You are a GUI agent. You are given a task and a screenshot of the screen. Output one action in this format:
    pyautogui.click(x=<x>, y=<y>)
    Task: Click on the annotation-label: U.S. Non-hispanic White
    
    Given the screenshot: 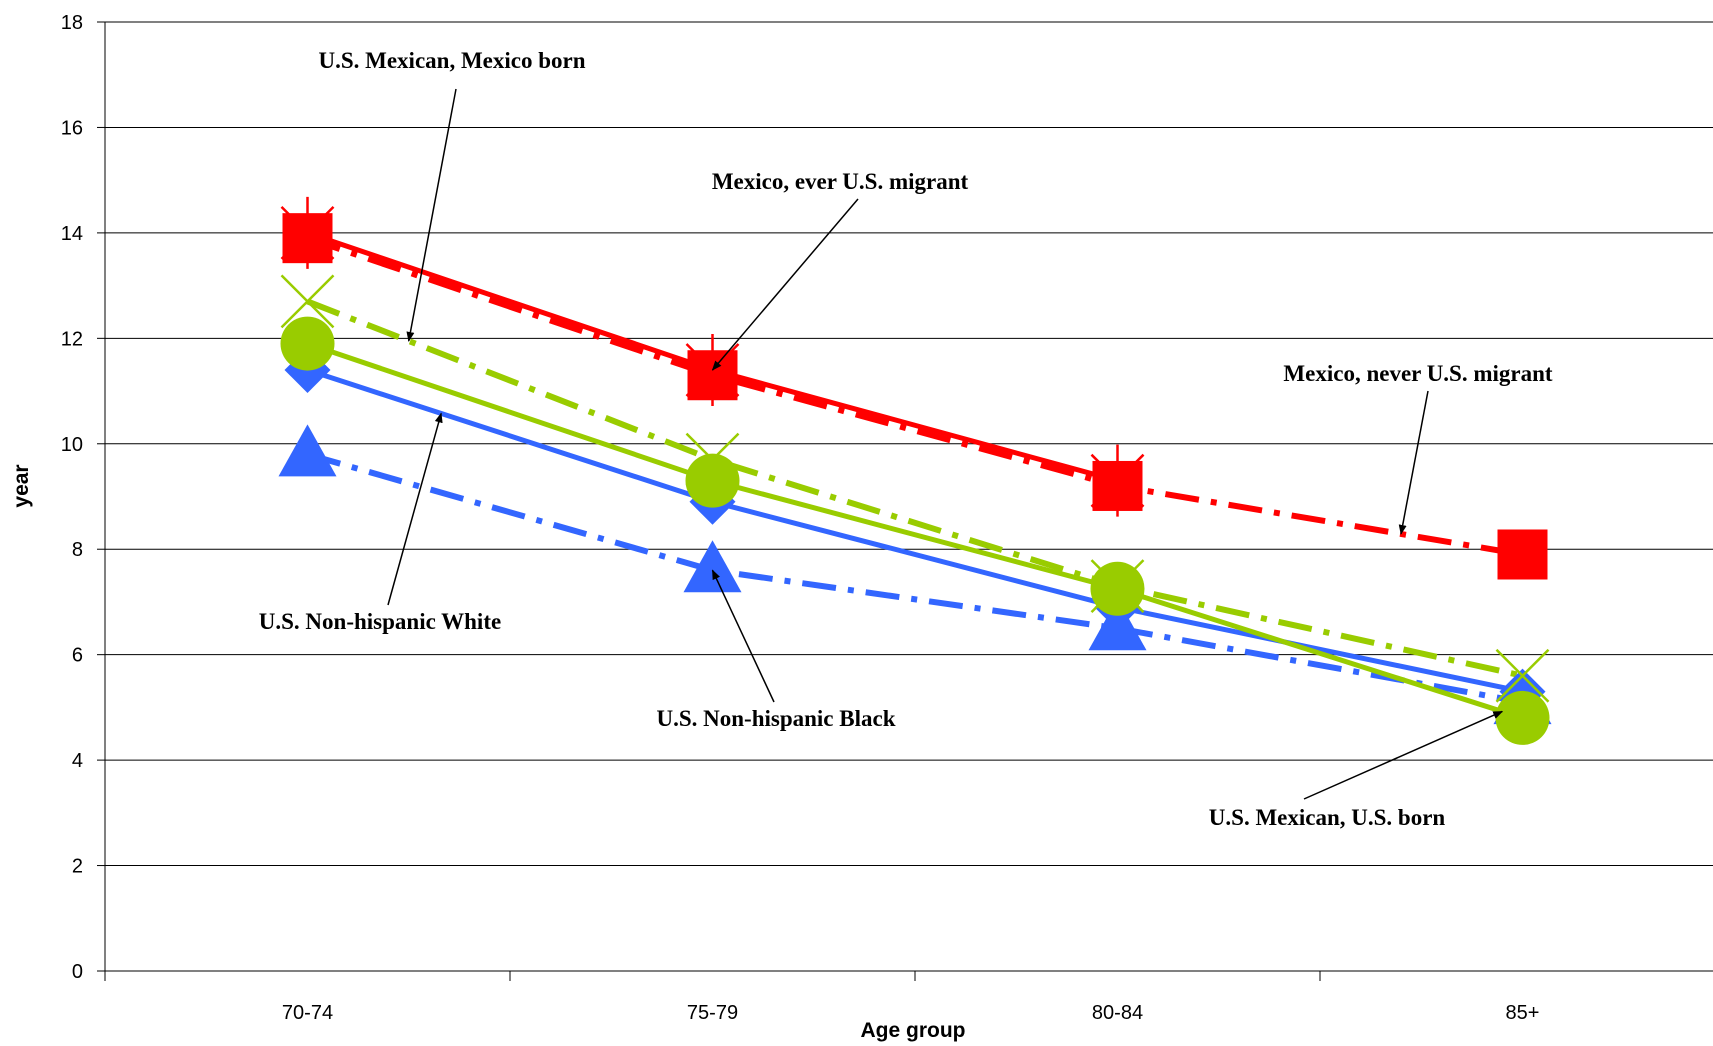 What is the action you would take?
    pyautogui.click(x=380, y=621)
    